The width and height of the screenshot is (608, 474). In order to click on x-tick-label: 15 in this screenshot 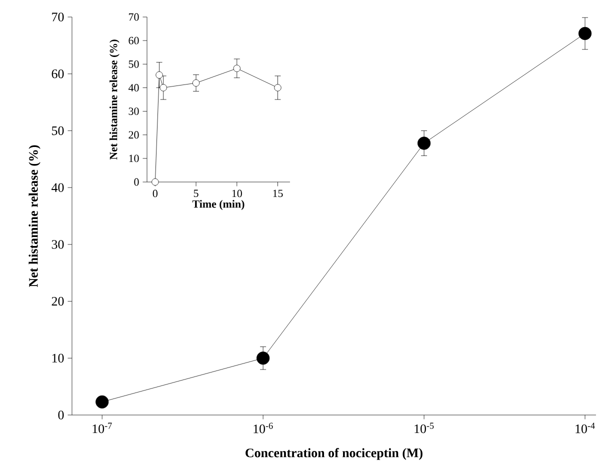, I will do `click(278, 194)`.